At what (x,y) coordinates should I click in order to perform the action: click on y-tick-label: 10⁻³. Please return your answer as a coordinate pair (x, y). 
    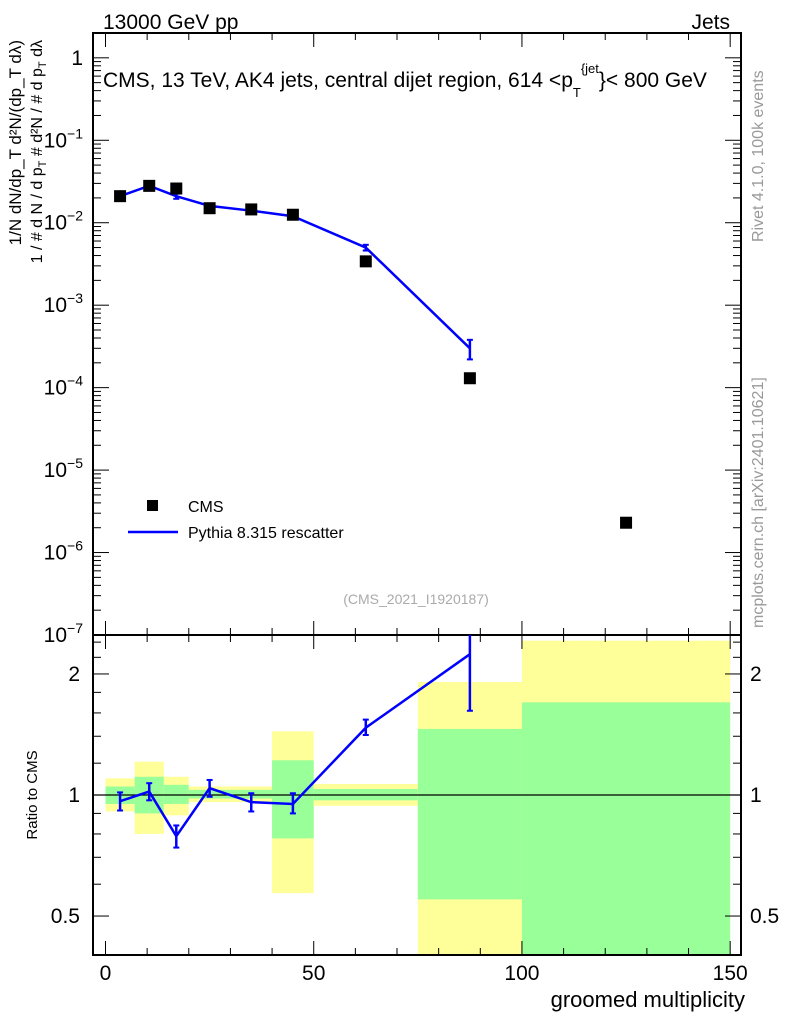
    Looking at the image, I should click on (64, 303).